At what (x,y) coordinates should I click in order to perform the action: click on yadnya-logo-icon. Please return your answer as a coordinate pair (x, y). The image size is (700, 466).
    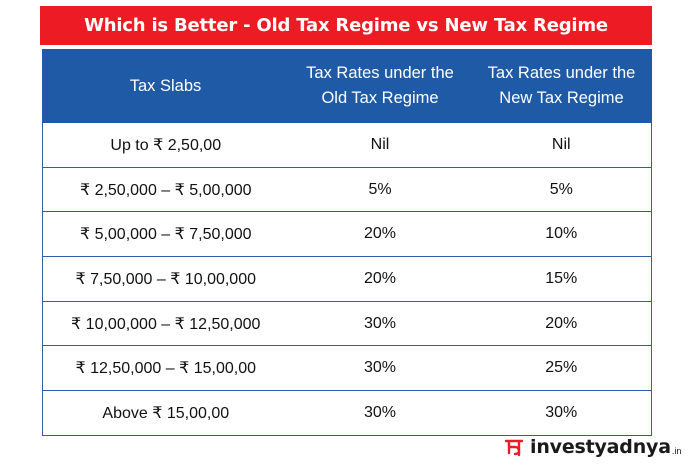
    Looking at the image, I should click on (514, 447).